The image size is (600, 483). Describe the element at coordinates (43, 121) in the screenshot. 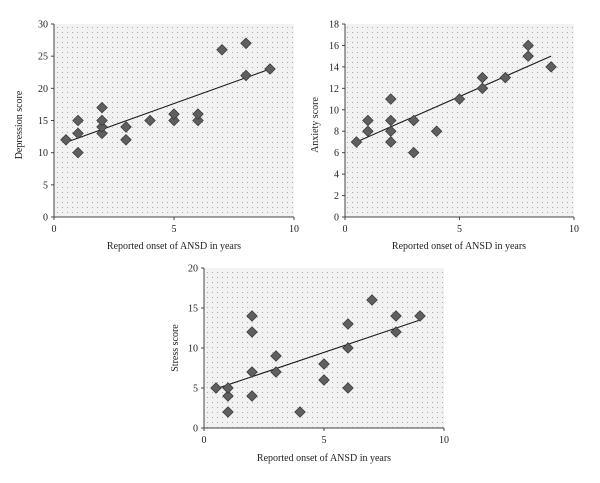

I see `depression-y-tick-label: 15` at that location.